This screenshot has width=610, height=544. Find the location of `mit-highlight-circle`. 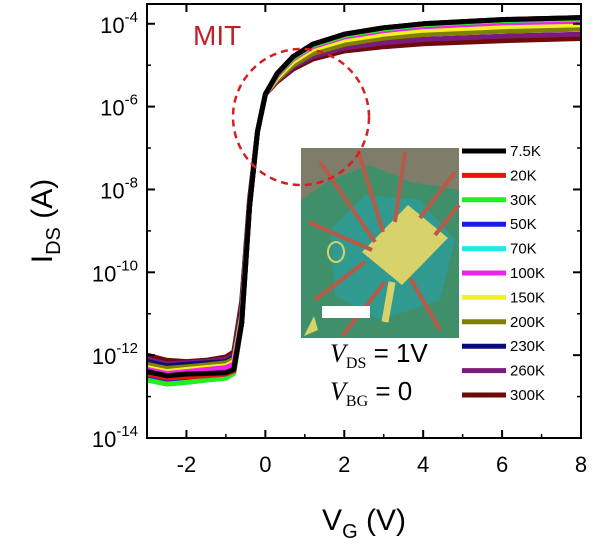

mit-highlight-circle is located at coordinates (301, 117).